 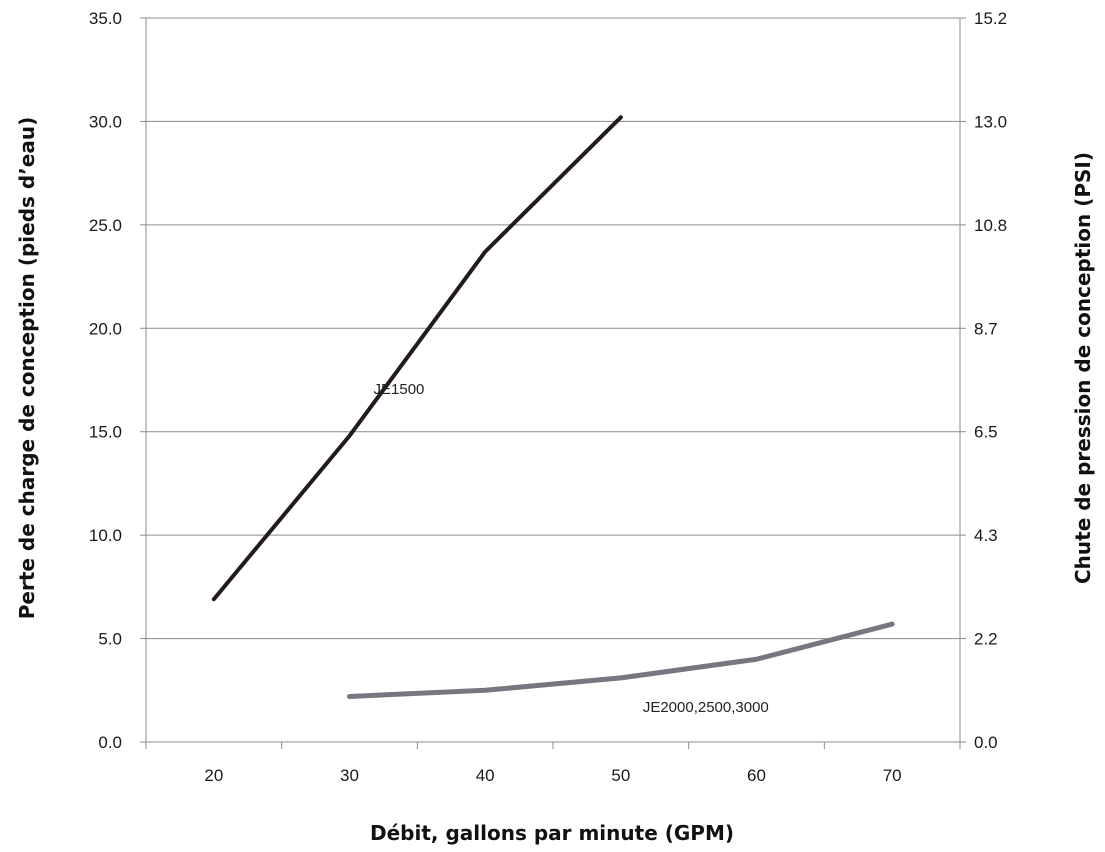 What do you see at coordinates (552, 775) in the screenshot?
I see `x-axis-ticks: 20 30 40 50 60 70` at bounding box center [552, 775].